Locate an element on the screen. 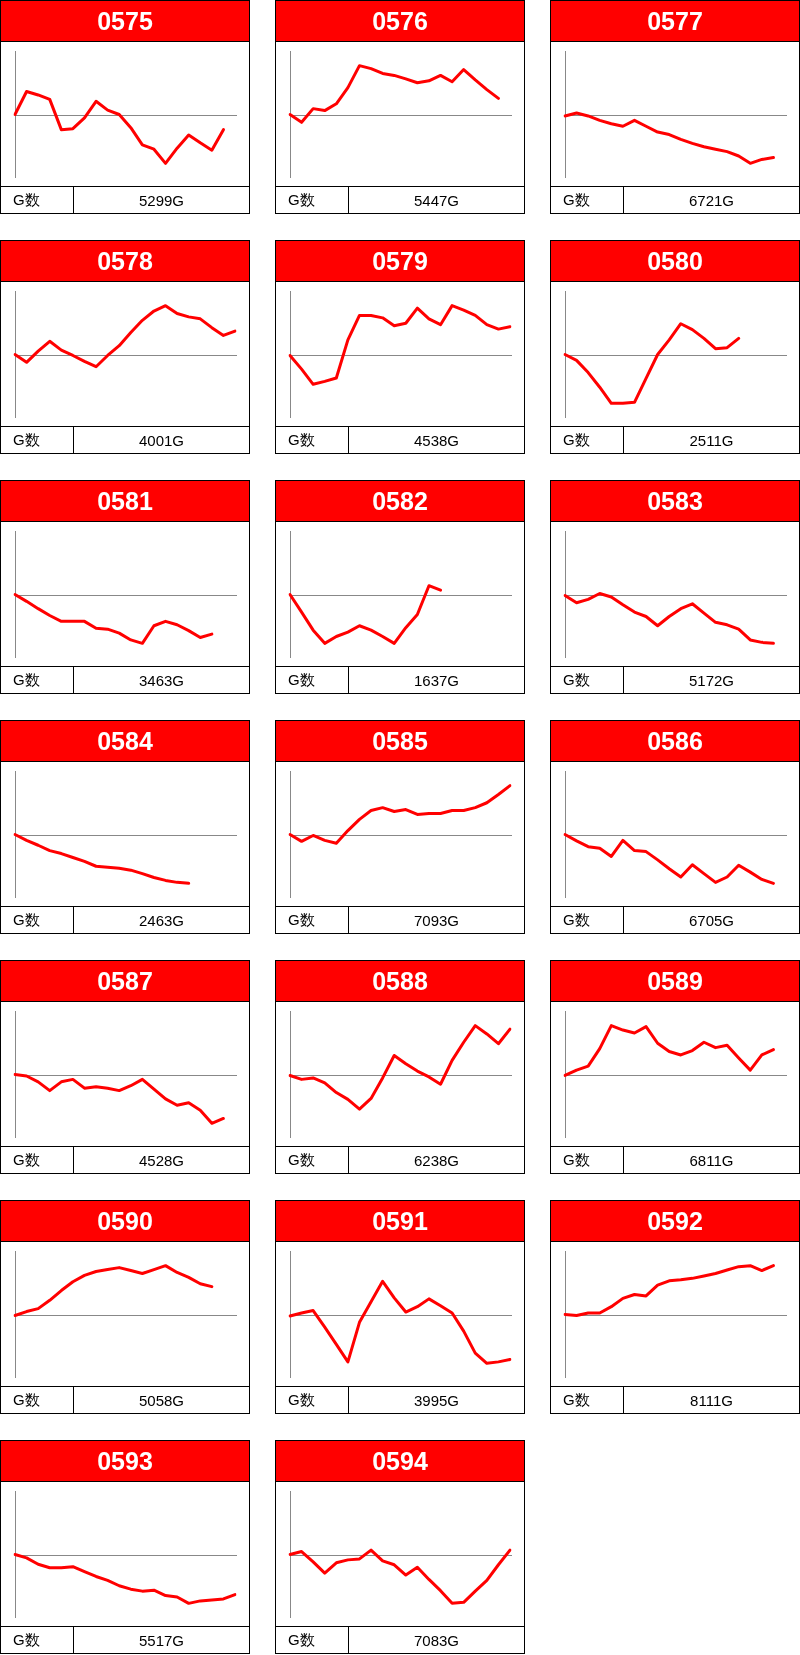  chart-title: 0580 is located at coordinates (675, 261).